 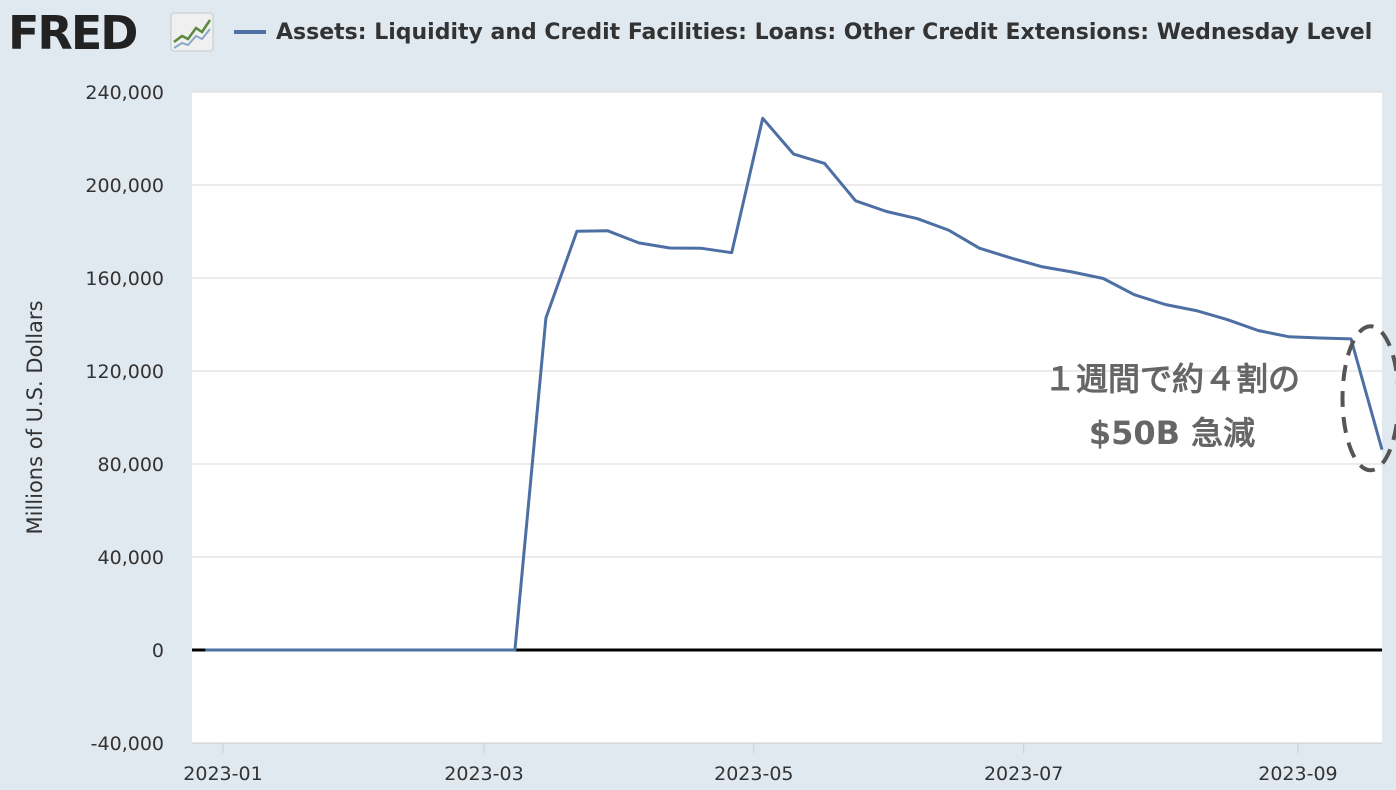 What do you see at coordinates (124, 186) in the screenshot?
I see `y-tick-label: 200,000` at bounding box center [124, 186].